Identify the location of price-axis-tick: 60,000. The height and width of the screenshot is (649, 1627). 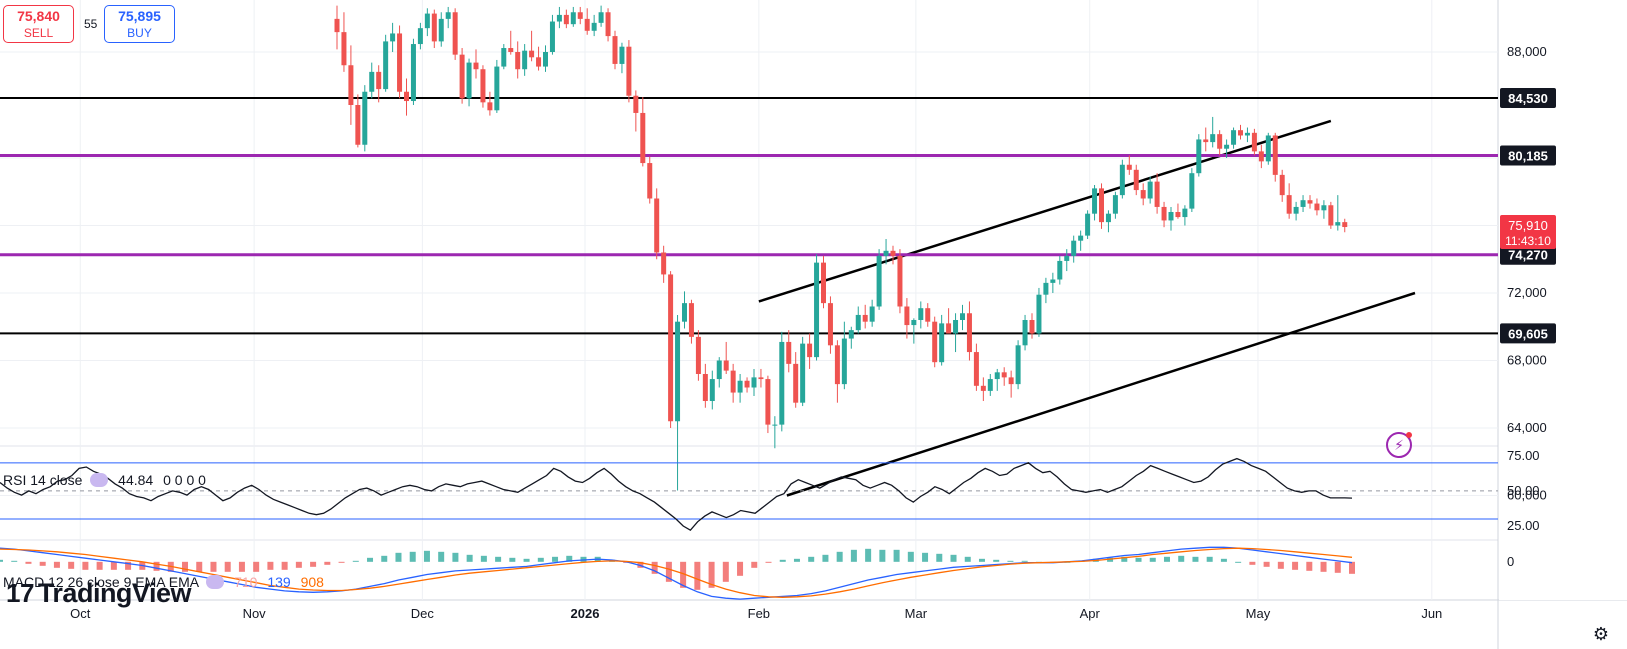
(1527, 495).